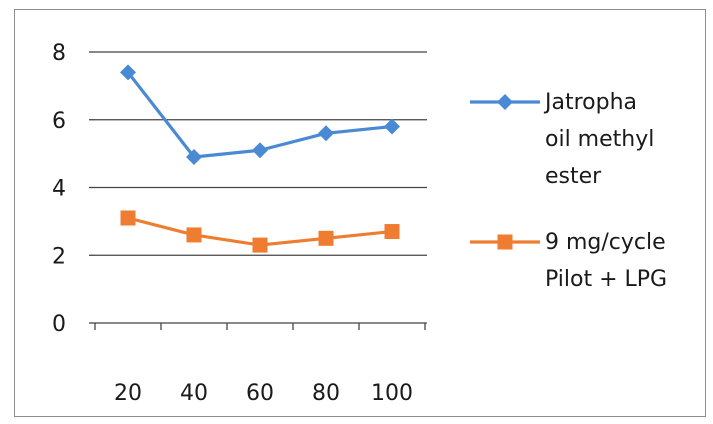 The height and width of the screenshot is (424, 713). Describe the element at coordinates (326, 393) in the screenshot. I see `x-tick-label: 80` at that location.